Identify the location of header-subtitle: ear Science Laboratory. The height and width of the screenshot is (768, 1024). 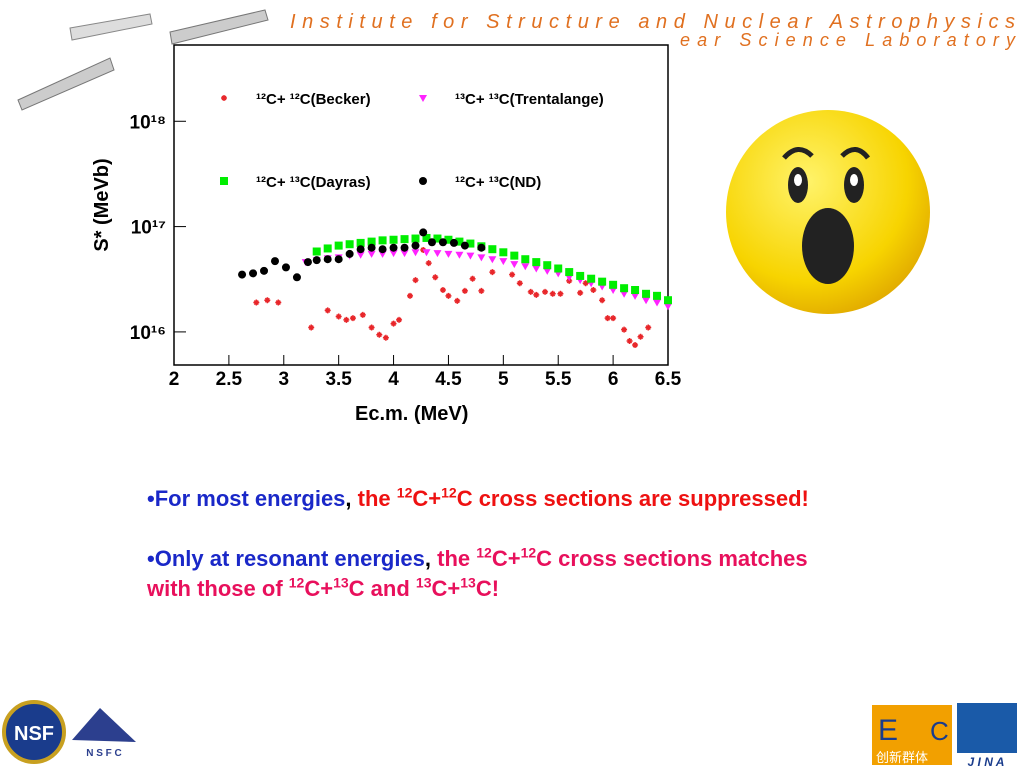
(848, 40).